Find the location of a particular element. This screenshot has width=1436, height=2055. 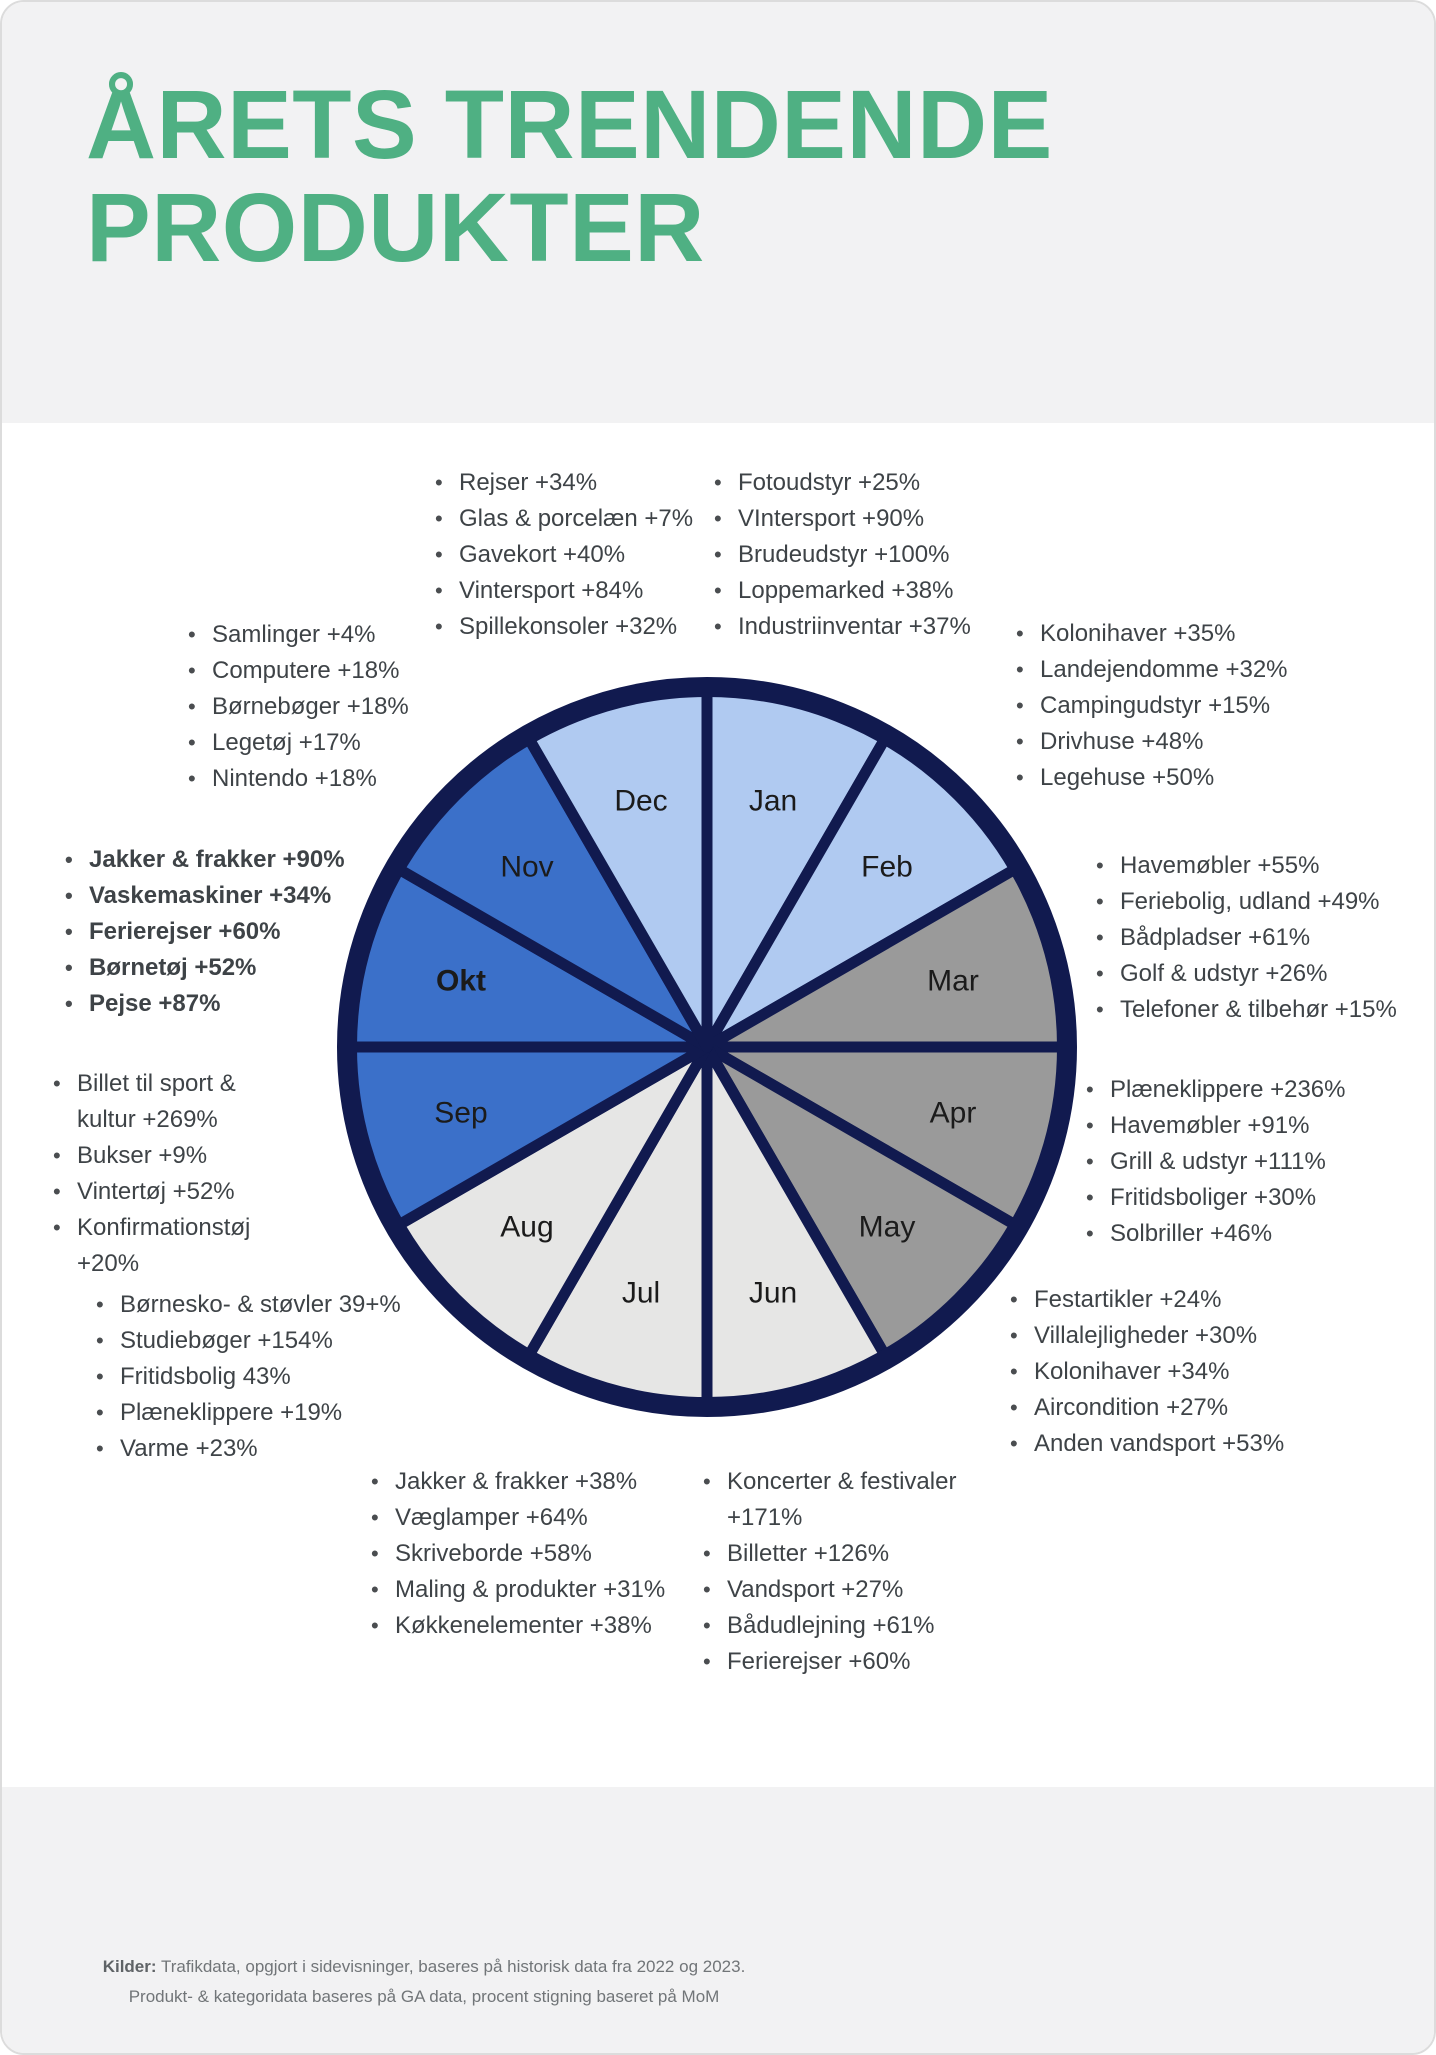

list-item: Kolonihaver +34% is located at coordinates (1169, 1372).